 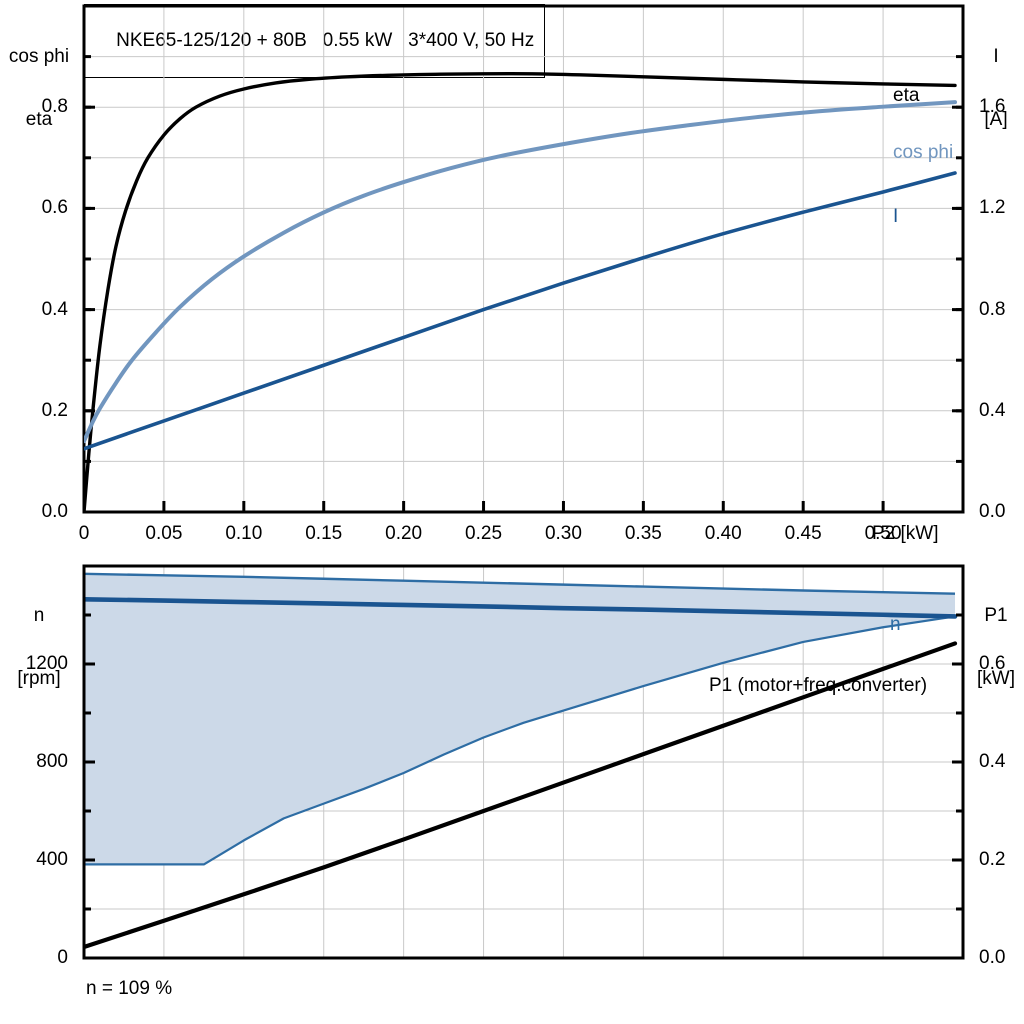 I want to click on tick-label: 1200, so click(x=46, y=663).